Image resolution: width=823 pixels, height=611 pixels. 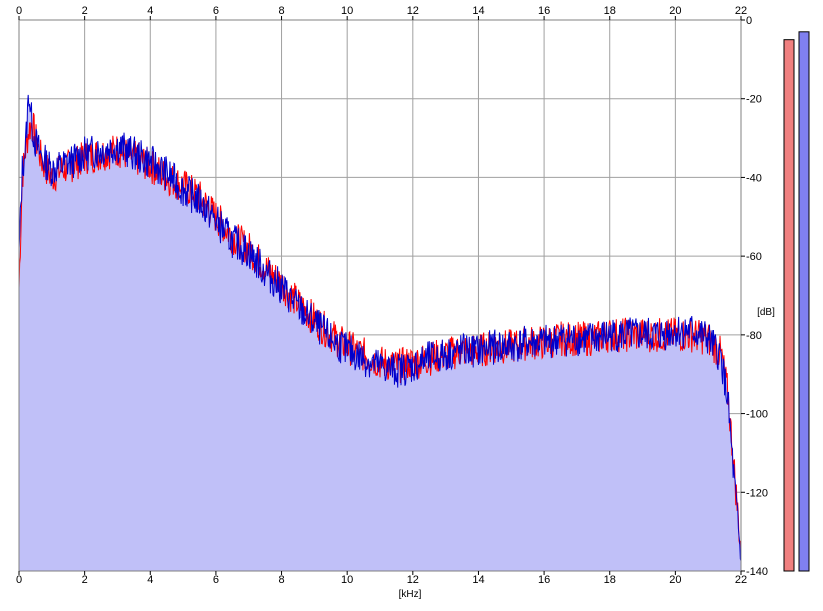 What do you see at coordinates (19, 580) in the screenshot?
I see `x-tick-label-bottom: 0` at bounding box center [19, 580].